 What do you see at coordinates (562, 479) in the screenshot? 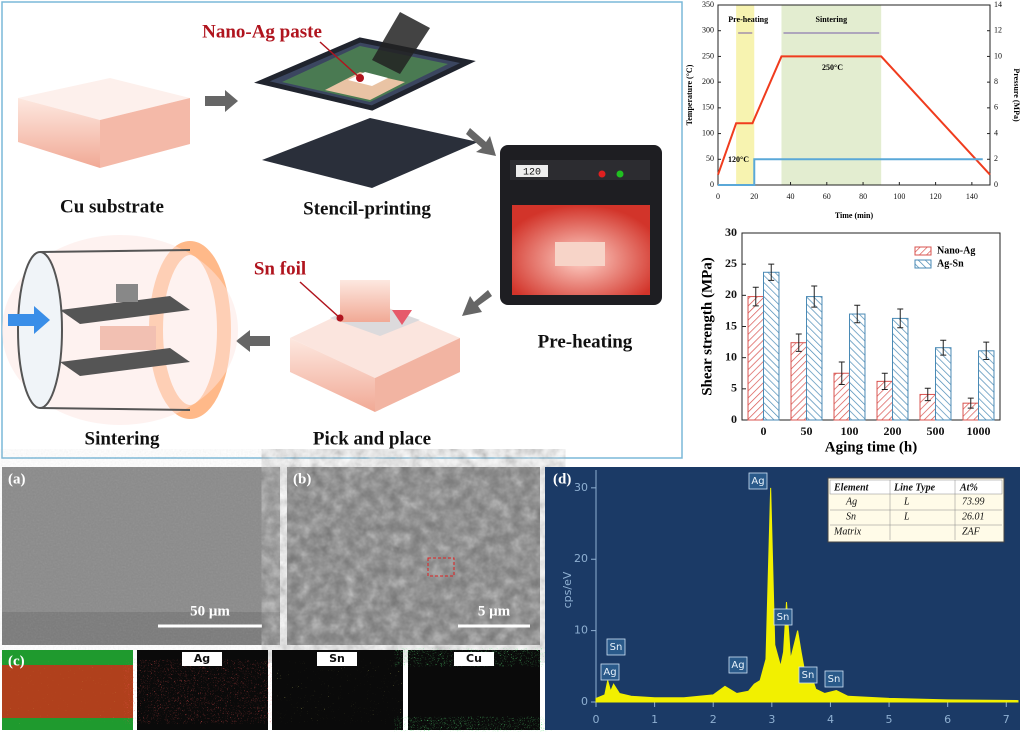
I see `panel-label: (d)` at bounding box center [562, 479].